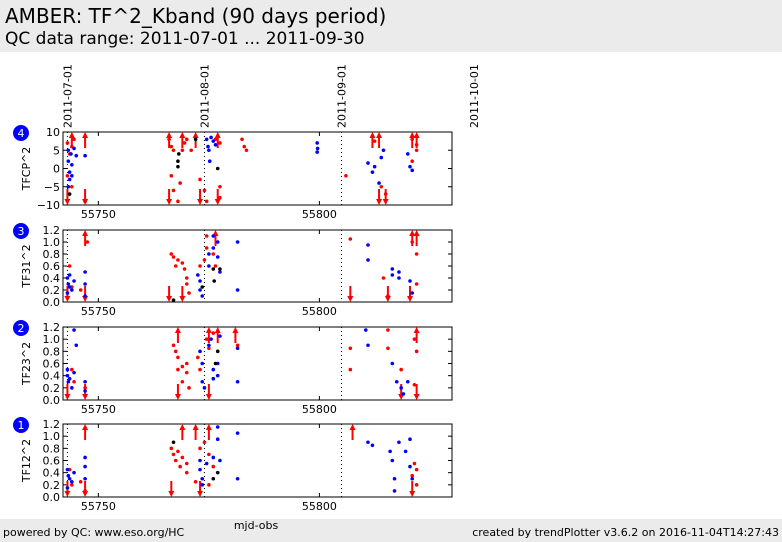 The height and width of the screenshot is (542, 782). I want to click on y-tick-label: 0.0, so click(52, 302).